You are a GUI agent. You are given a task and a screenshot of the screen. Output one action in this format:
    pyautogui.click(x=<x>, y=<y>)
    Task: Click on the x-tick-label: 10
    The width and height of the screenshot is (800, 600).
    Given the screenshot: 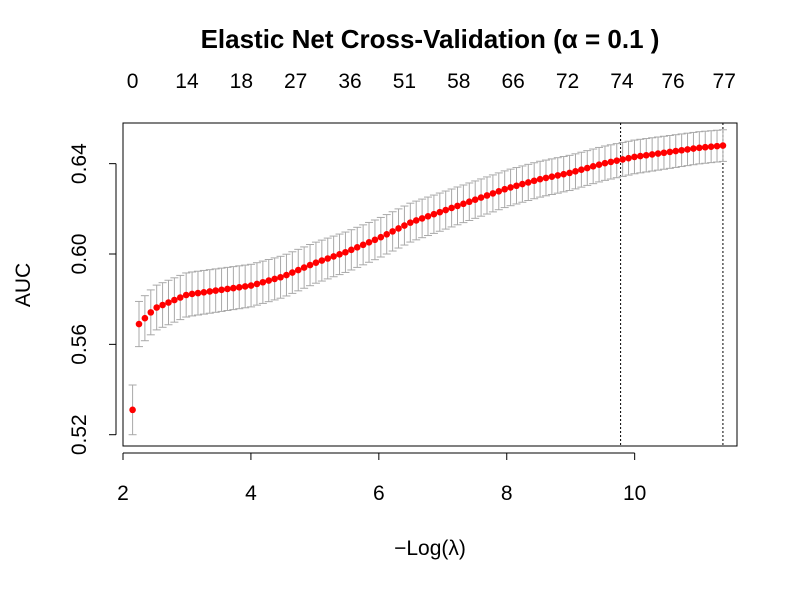 What is the action you would take?
    pyautogui.click(x=634, y=493)
    